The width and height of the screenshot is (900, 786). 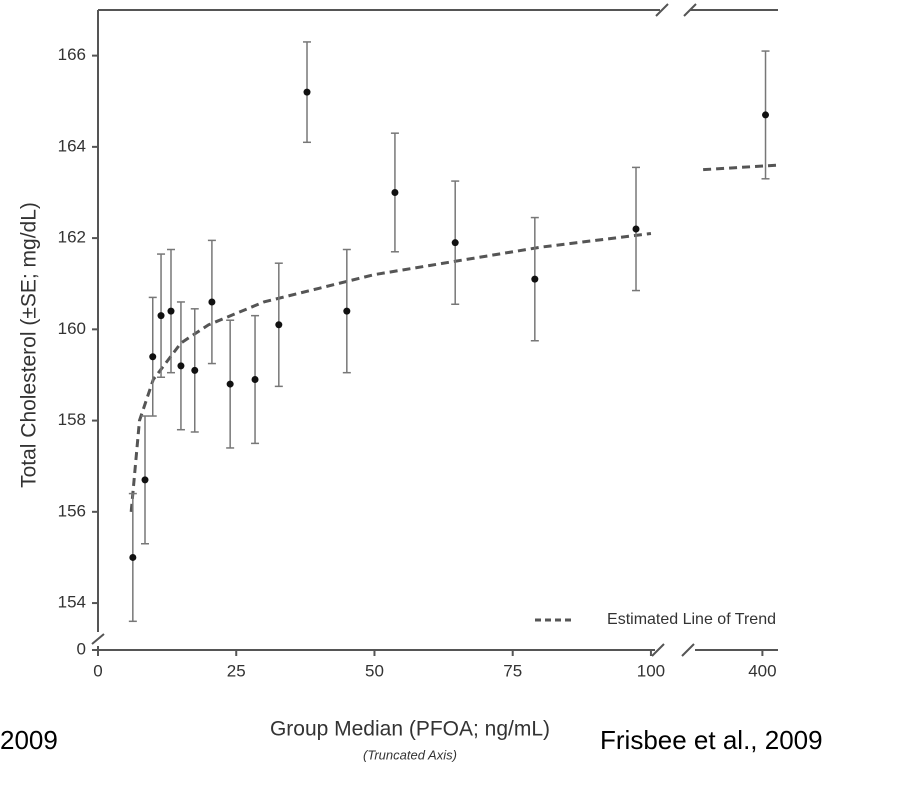 I want to click on y-tick-label: 158, so click(x=72, y=419).